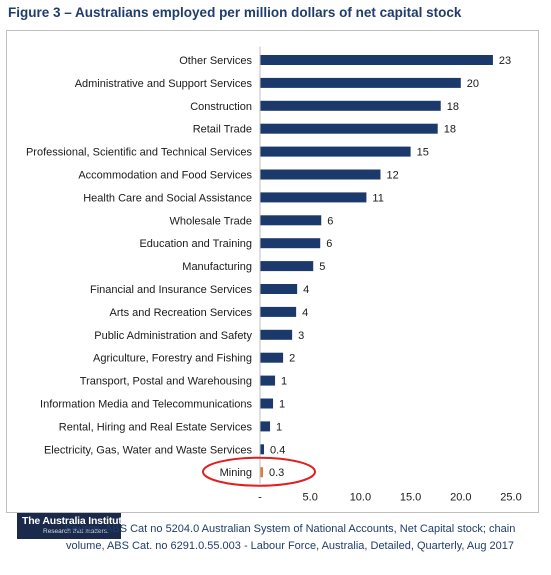 The image size is (551, 575). Describe the element at coordinates (262, 472) in the screenshot. I see `bar-mining` at that location.